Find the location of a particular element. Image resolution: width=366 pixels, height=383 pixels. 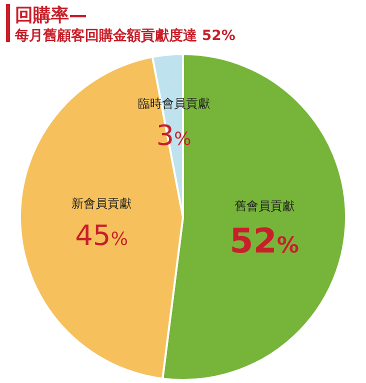

slice-label: 舊會員貢獻 is located at coordinates (264, 206).